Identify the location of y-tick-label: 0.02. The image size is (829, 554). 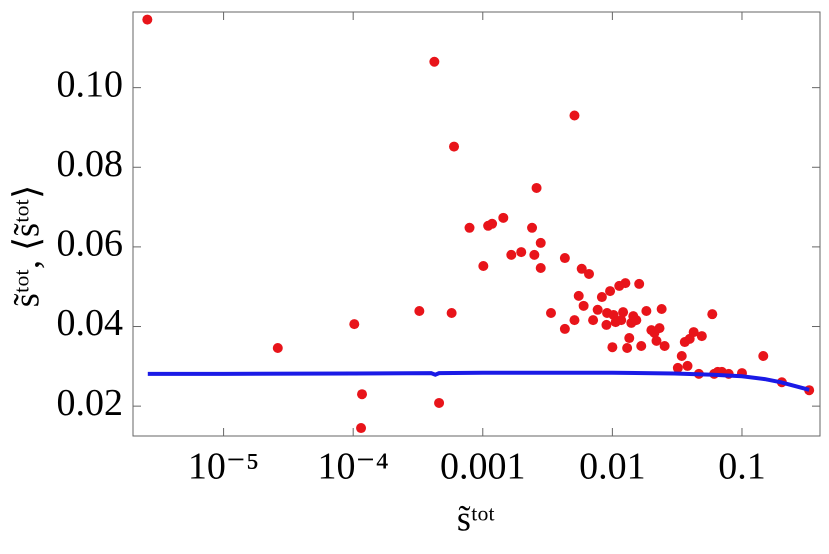
(90, 403).